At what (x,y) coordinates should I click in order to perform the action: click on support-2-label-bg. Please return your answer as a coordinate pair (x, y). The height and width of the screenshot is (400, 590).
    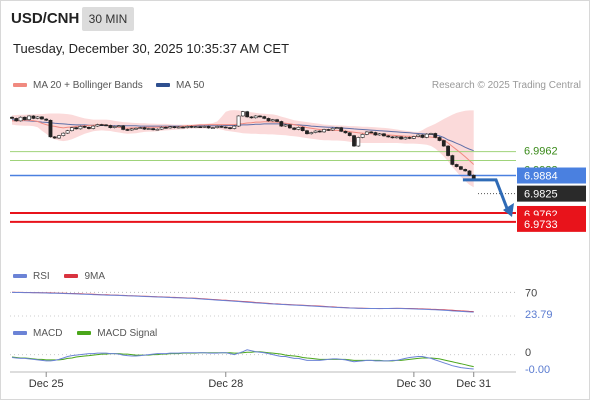
    Looking at the image, I should click on (551, 223).